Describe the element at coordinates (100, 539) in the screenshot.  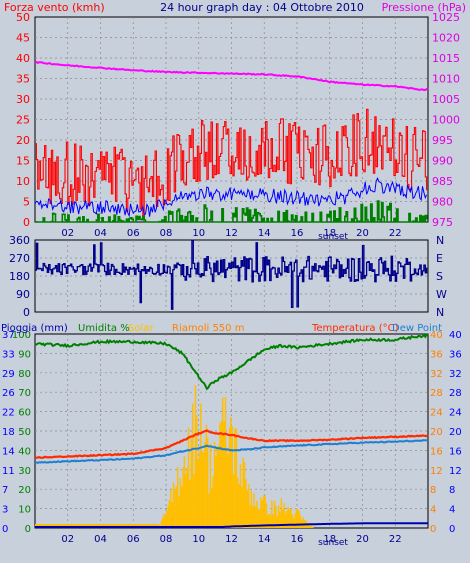
I see `x-tick-label: 04` at that location.